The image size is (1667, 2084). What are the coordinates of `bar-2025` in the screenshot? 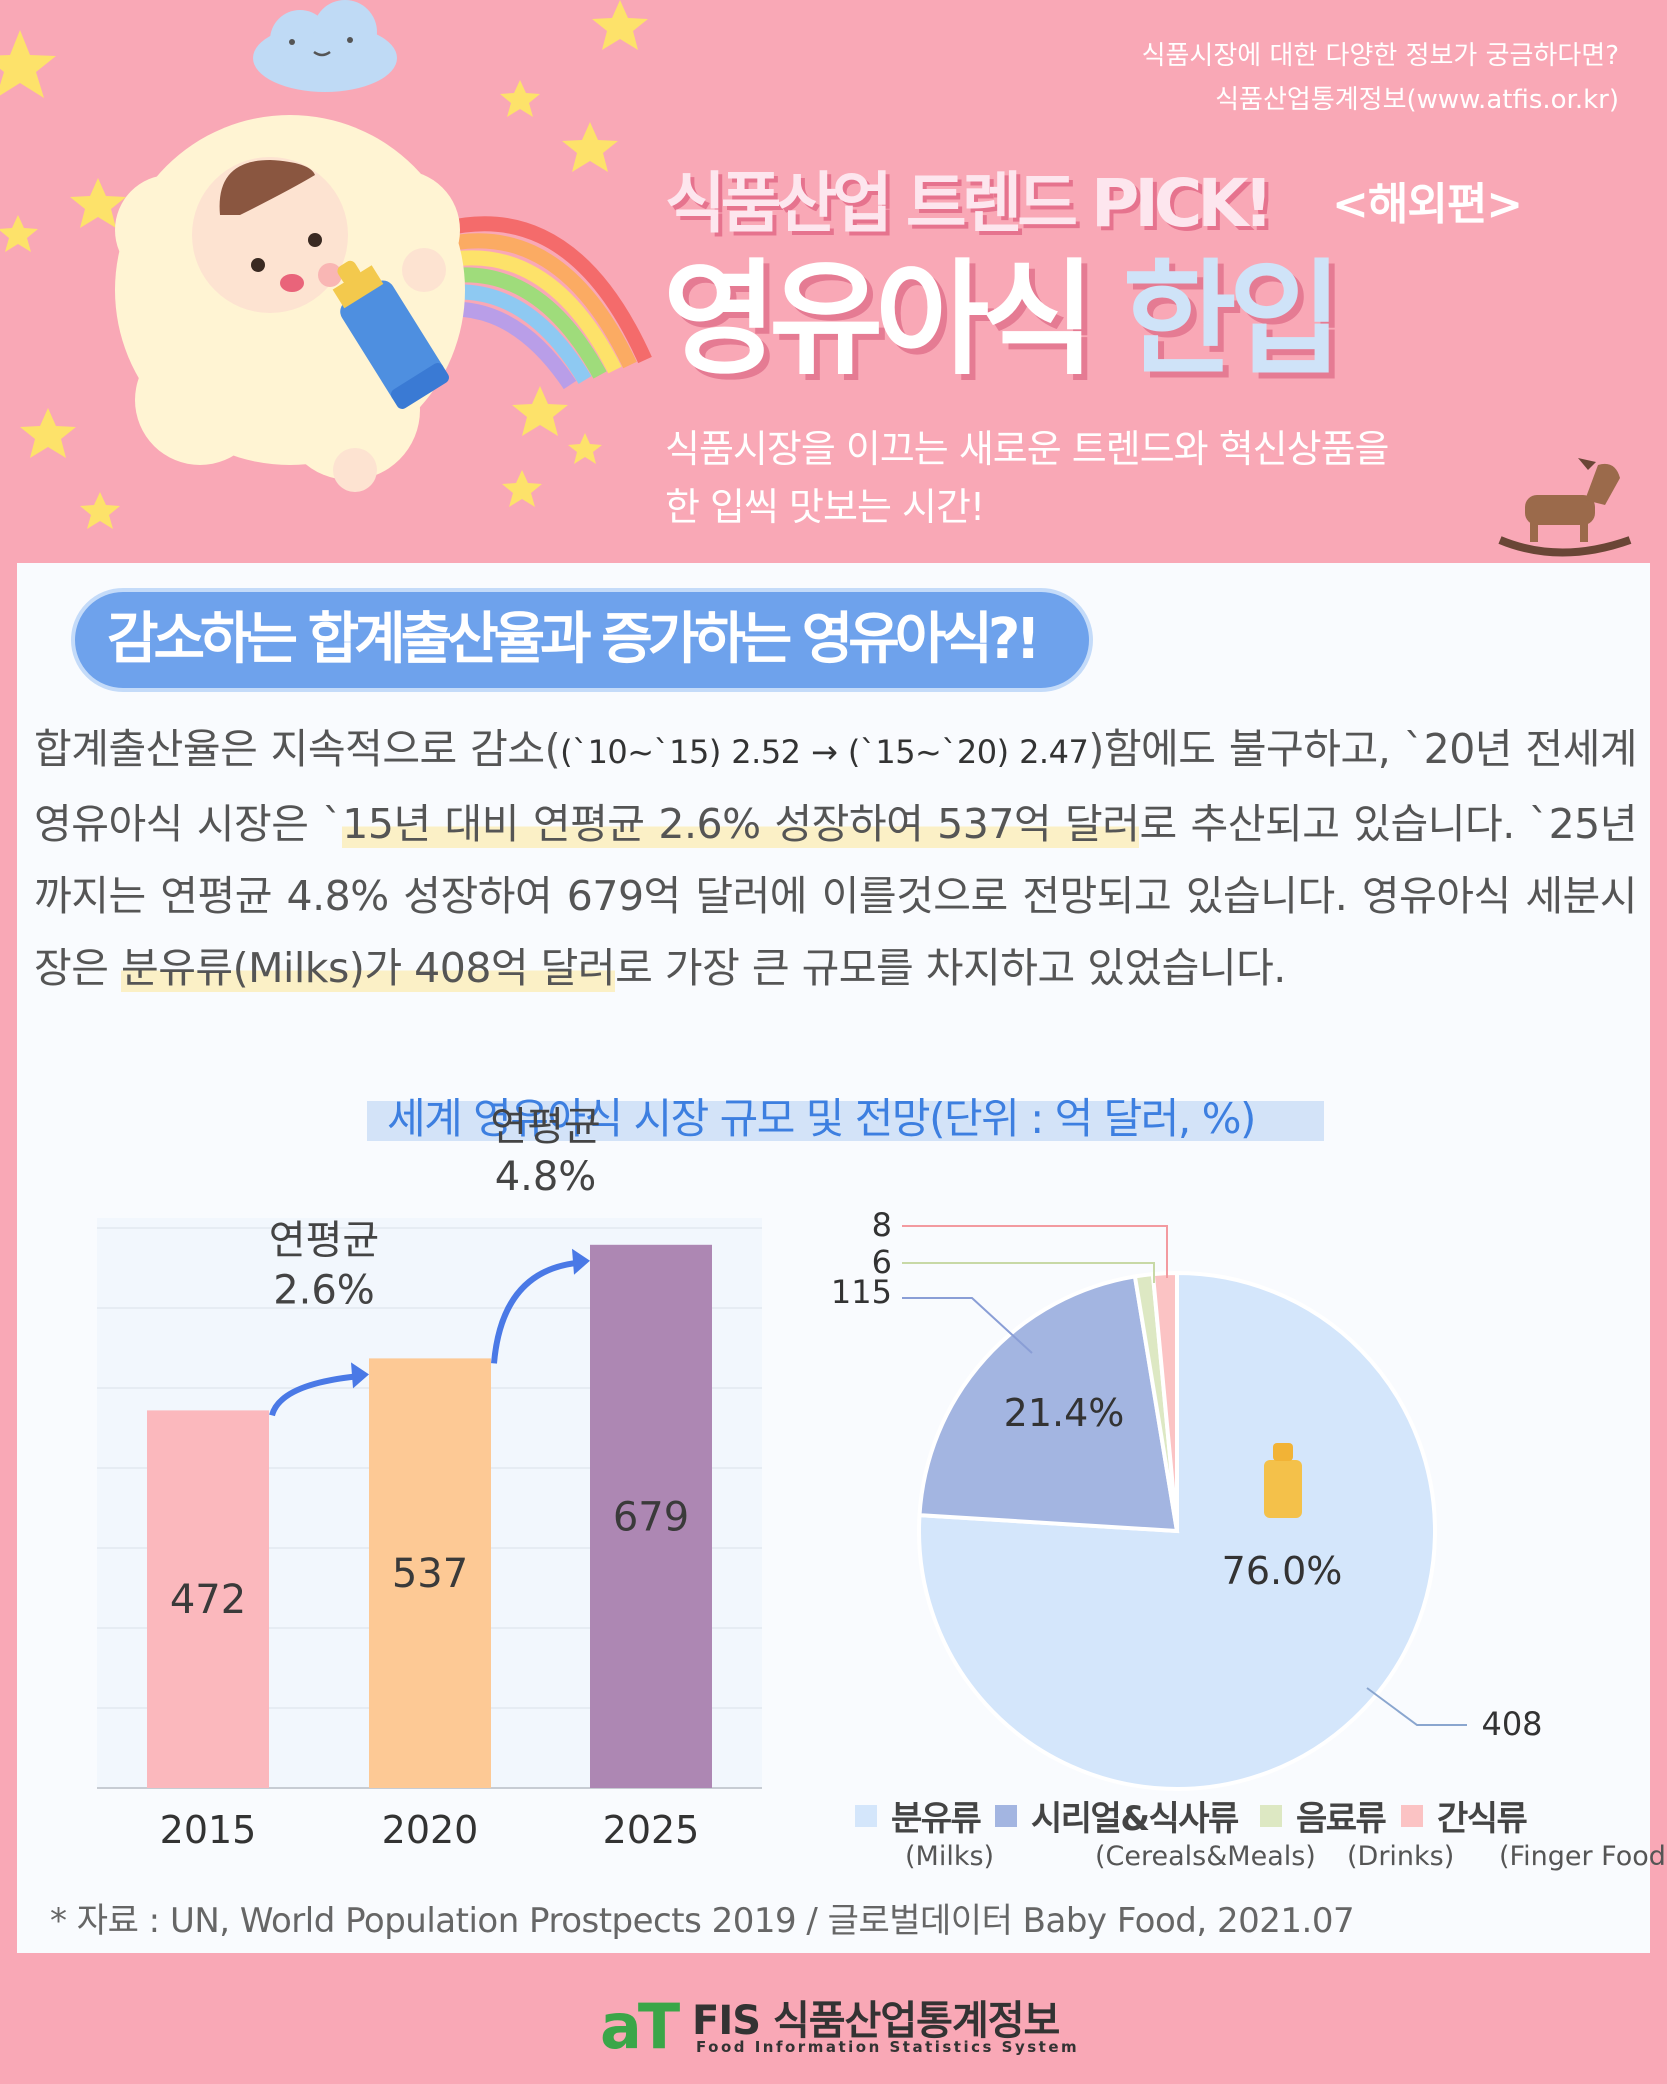 It's located at (651, 1516).